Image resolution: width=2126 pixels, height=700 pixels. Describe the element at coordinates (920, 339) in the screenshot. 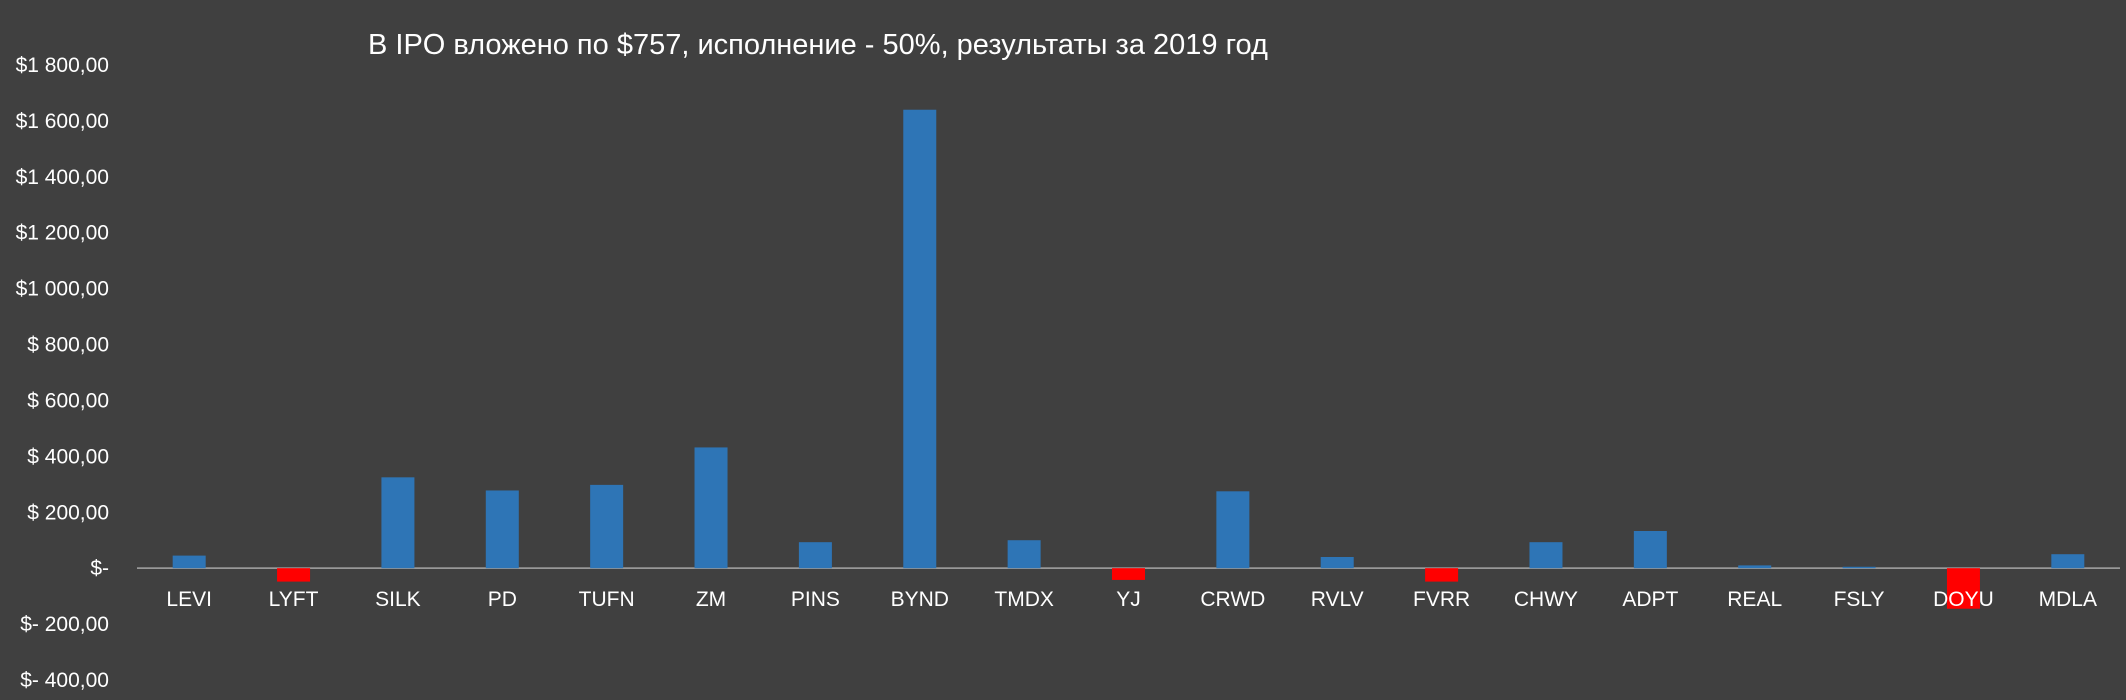

I see `bar-bynd` at that location.